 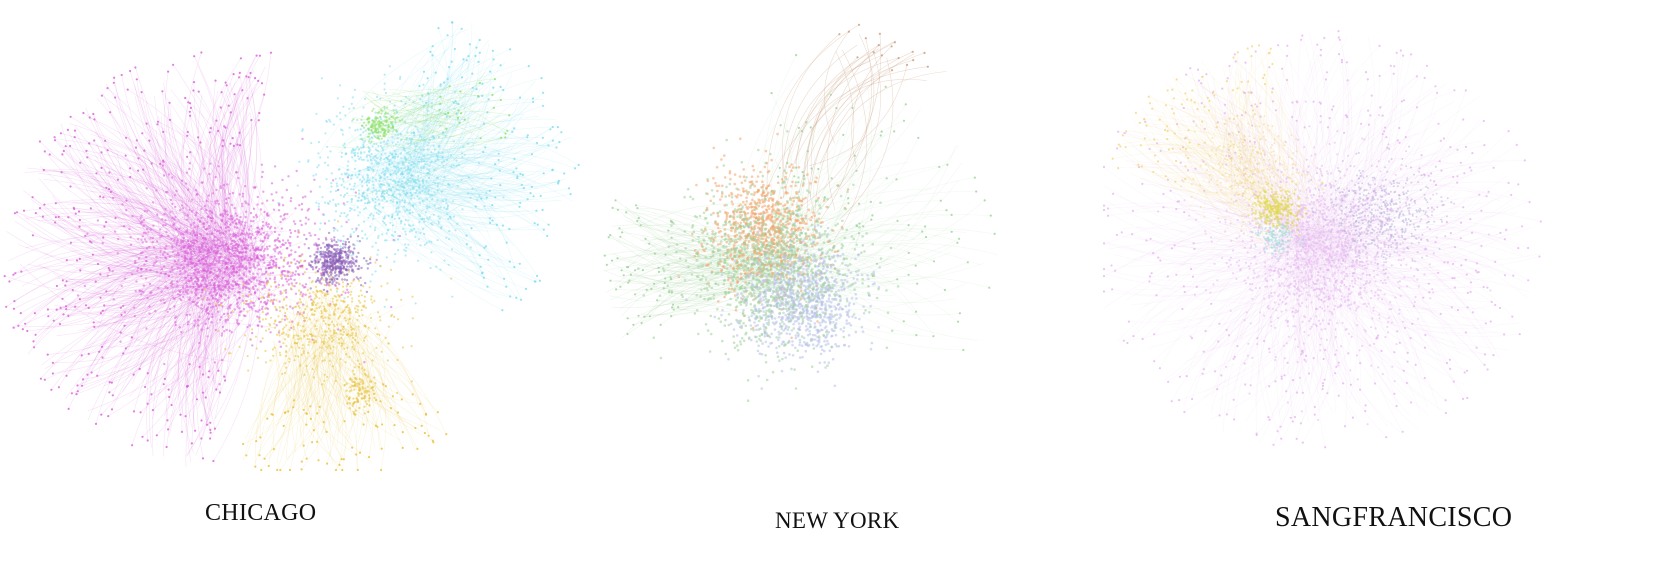 I want to click on san-francisco-label: SANGFRANCISCO, so click(x=1394, y=517).